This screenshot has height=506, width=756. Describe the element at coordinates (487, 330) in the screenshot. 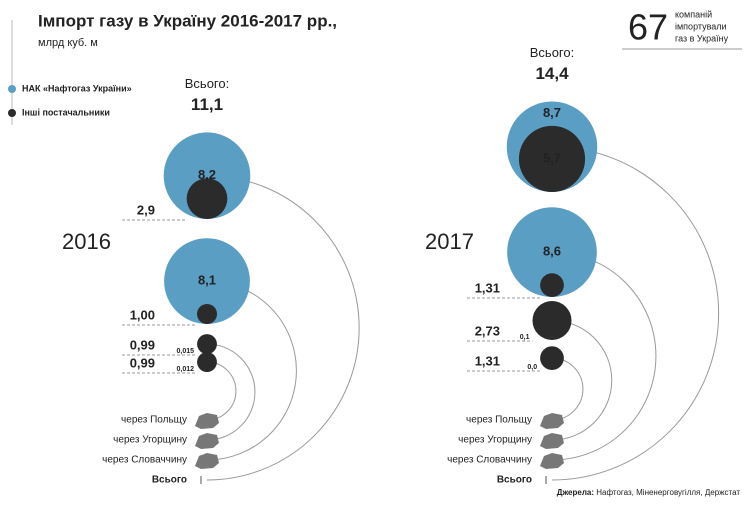

I see `value-label: 2,73` at that location.